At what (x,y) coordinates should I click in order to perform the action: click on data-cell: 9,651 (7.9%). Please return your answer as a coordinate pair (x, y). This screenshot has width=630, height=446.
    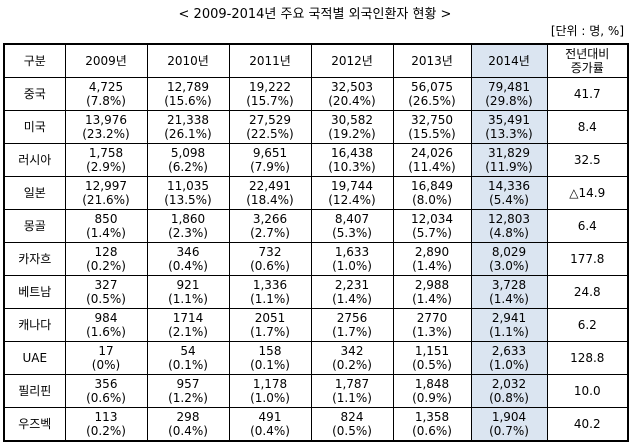
    Looking at the image, I should click on (270, 160).